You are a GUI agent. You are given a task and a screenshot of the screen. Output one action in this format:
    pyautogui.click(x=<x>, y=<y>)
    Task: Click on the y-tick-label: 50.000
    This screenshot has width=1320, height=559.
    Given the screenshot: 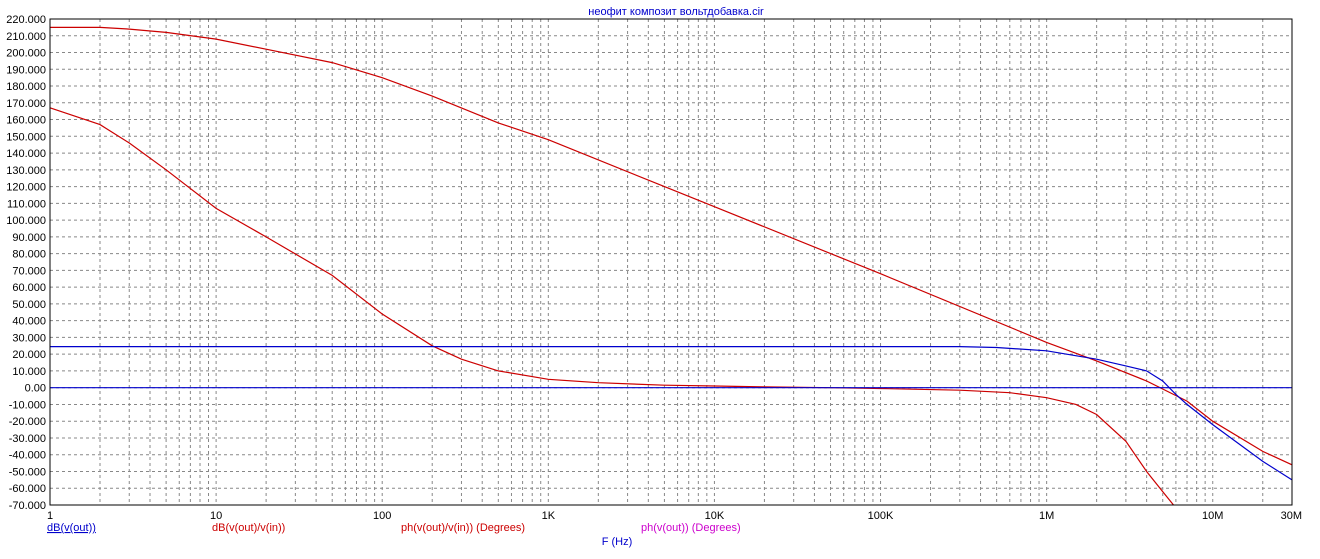 What is the action you would take?
    pyautogui.click(x=29, y=305)
    